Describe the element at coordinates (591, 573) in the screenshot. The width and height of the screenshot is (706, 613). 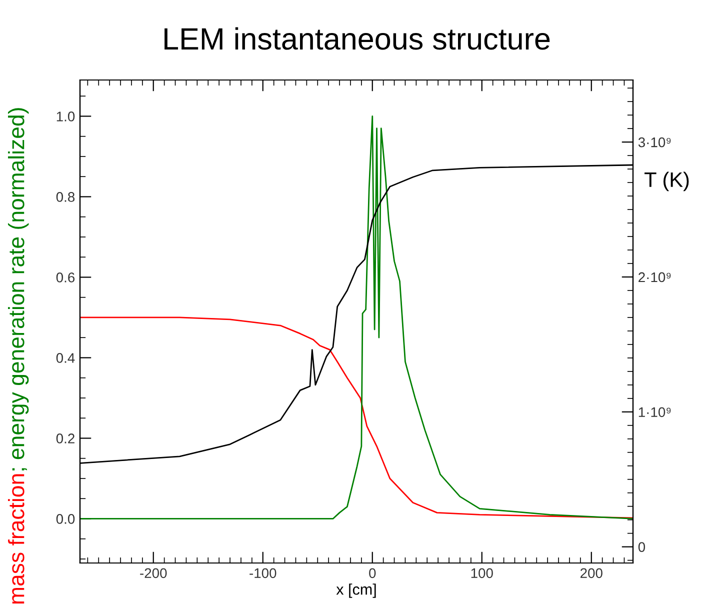
I see `x-tick-label: 200` at that location.